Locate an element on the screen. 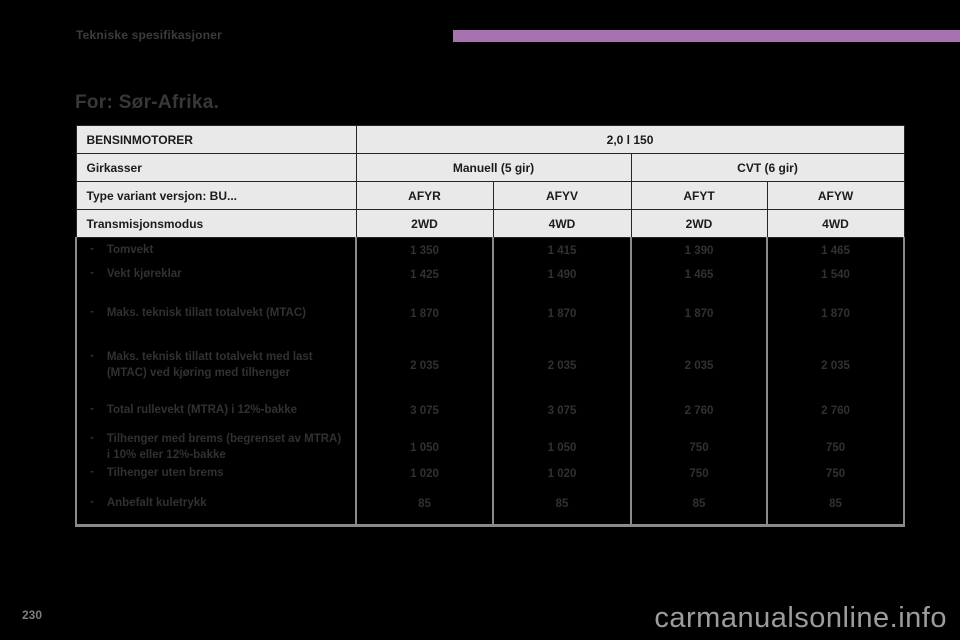 The width and height of the screenshot is (960, 640). watermark: carmanualsonline.info is located at coordinates (800, 618).